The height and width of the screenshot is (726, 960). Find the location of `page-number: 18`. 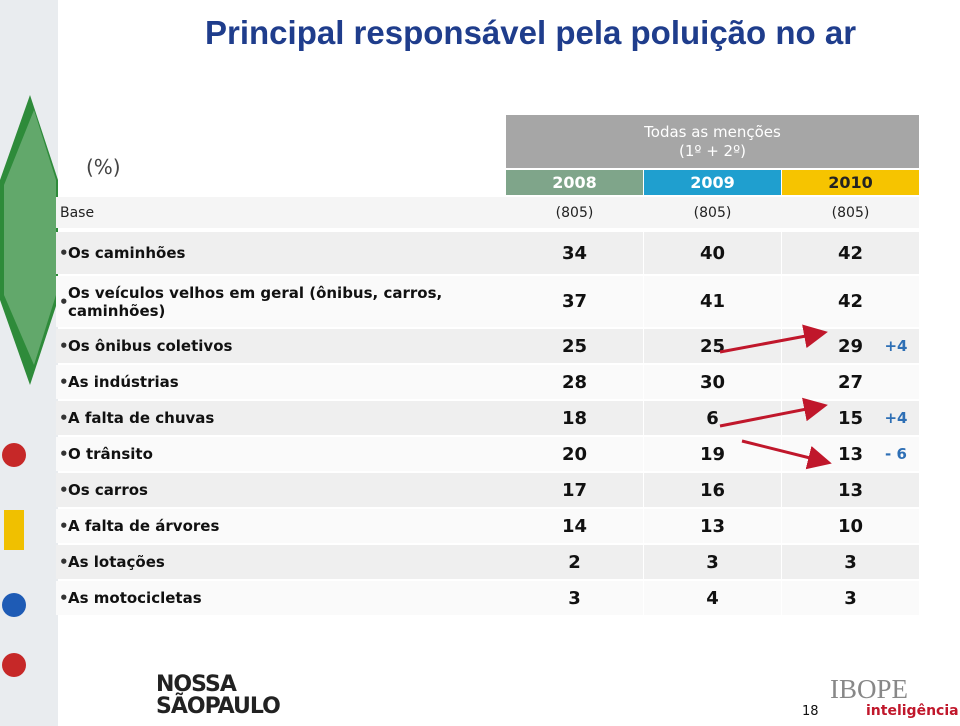

page-number: 18 is located at coordinates (810, 711).